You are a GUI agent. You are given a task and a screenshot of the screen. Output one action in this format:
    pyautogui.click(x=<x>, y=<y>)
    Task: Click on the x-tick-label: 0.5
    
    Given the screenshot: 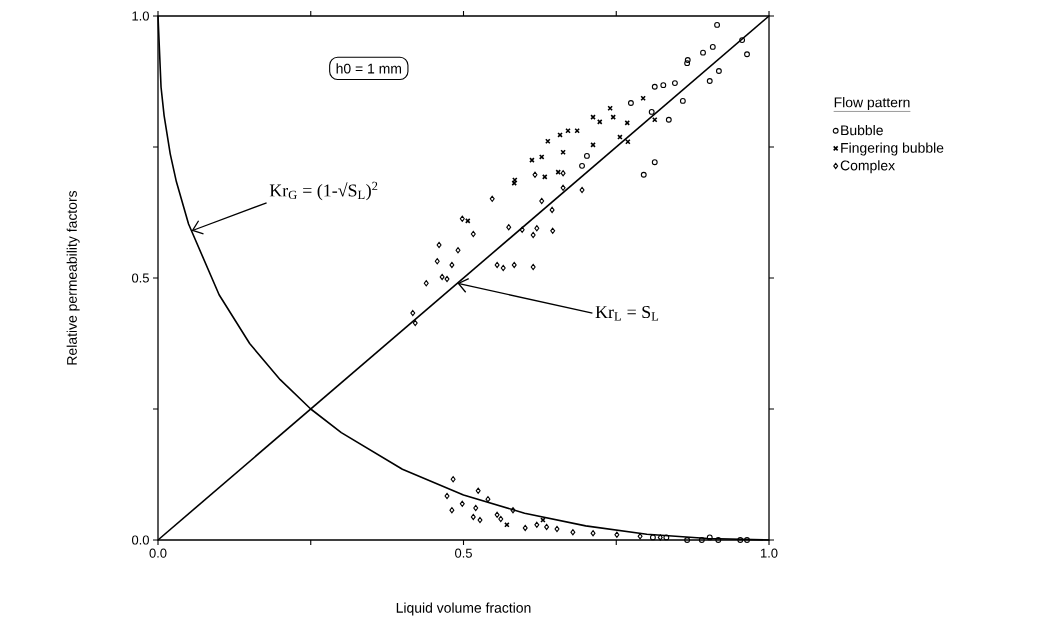 What is the action you would take?
    pyautogui.click(x=463, y=553)
    